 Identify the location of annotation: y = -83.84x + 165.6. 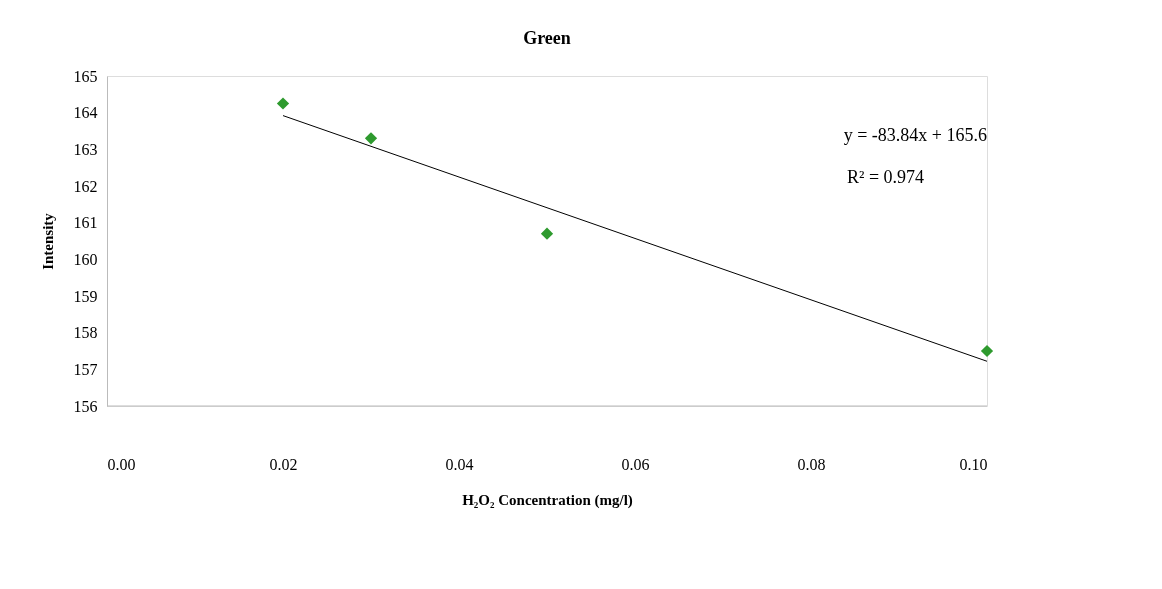
(915, 135).